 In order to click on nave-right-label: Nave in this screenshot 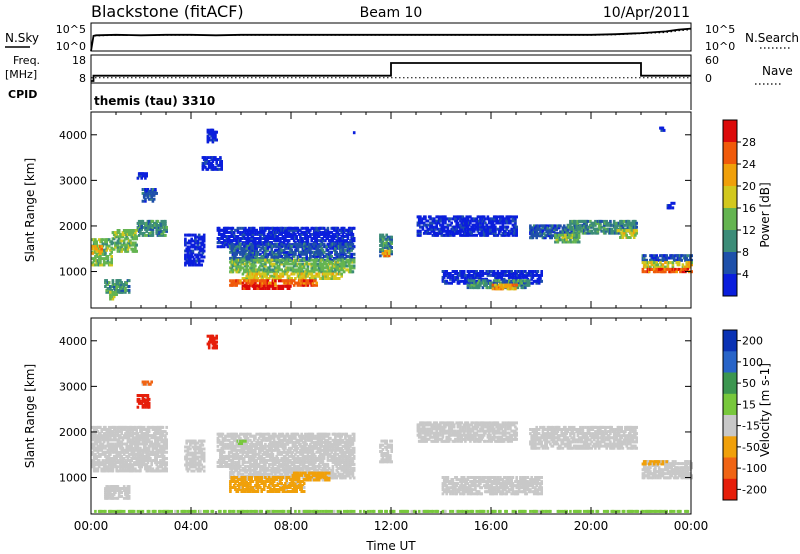, I will do `click(777, 71)`.